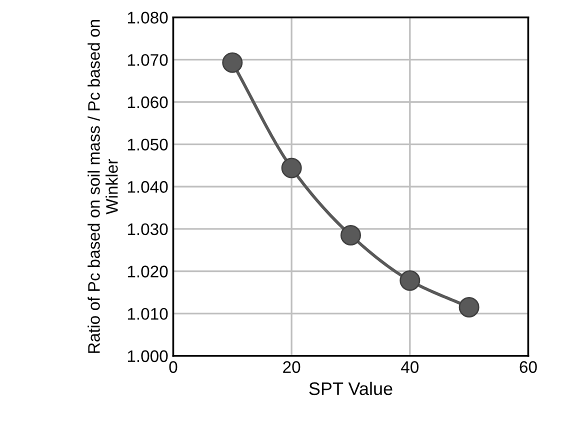 The width and height of the screenshot is (568, 434). Describe the element at coordinates (148, 18) in the screenshot. I see `y-tick-label: 1.080` at that location.